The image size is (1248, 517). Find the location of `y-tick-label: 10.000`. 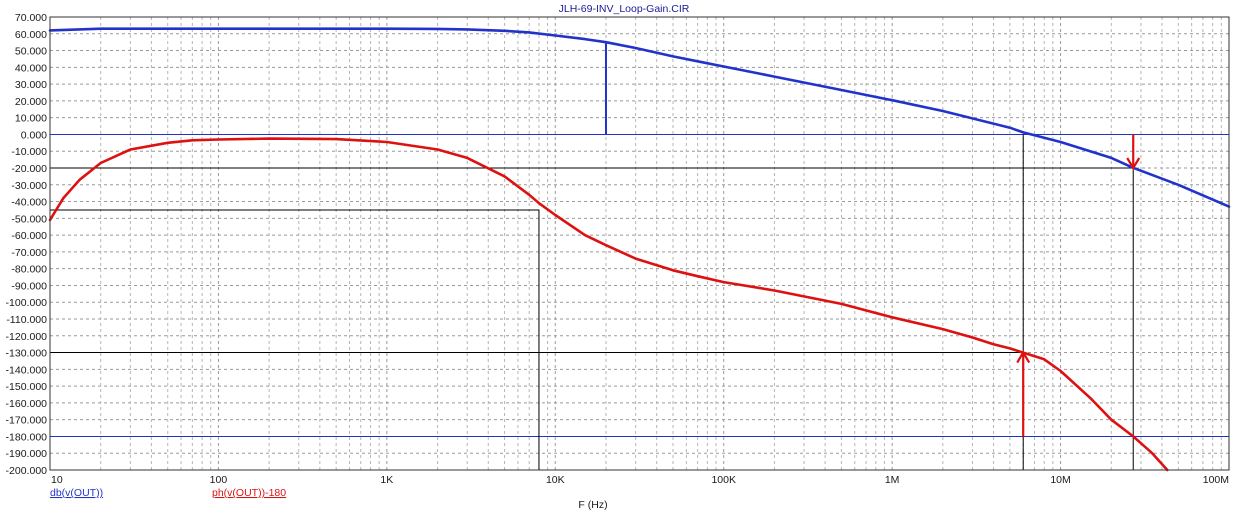

y-tick-label: 10.000 is located at coordinates (31, 119).